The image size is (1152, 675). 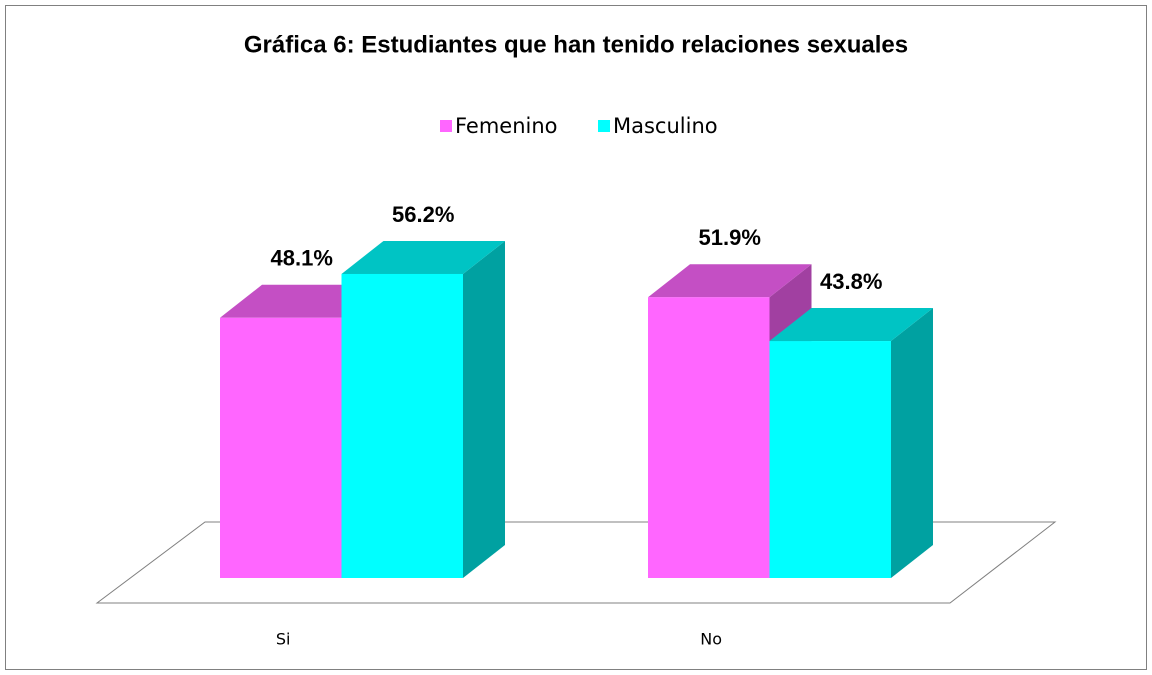 I want to click on legend-label: Femenino, so click(x=506, y=126).